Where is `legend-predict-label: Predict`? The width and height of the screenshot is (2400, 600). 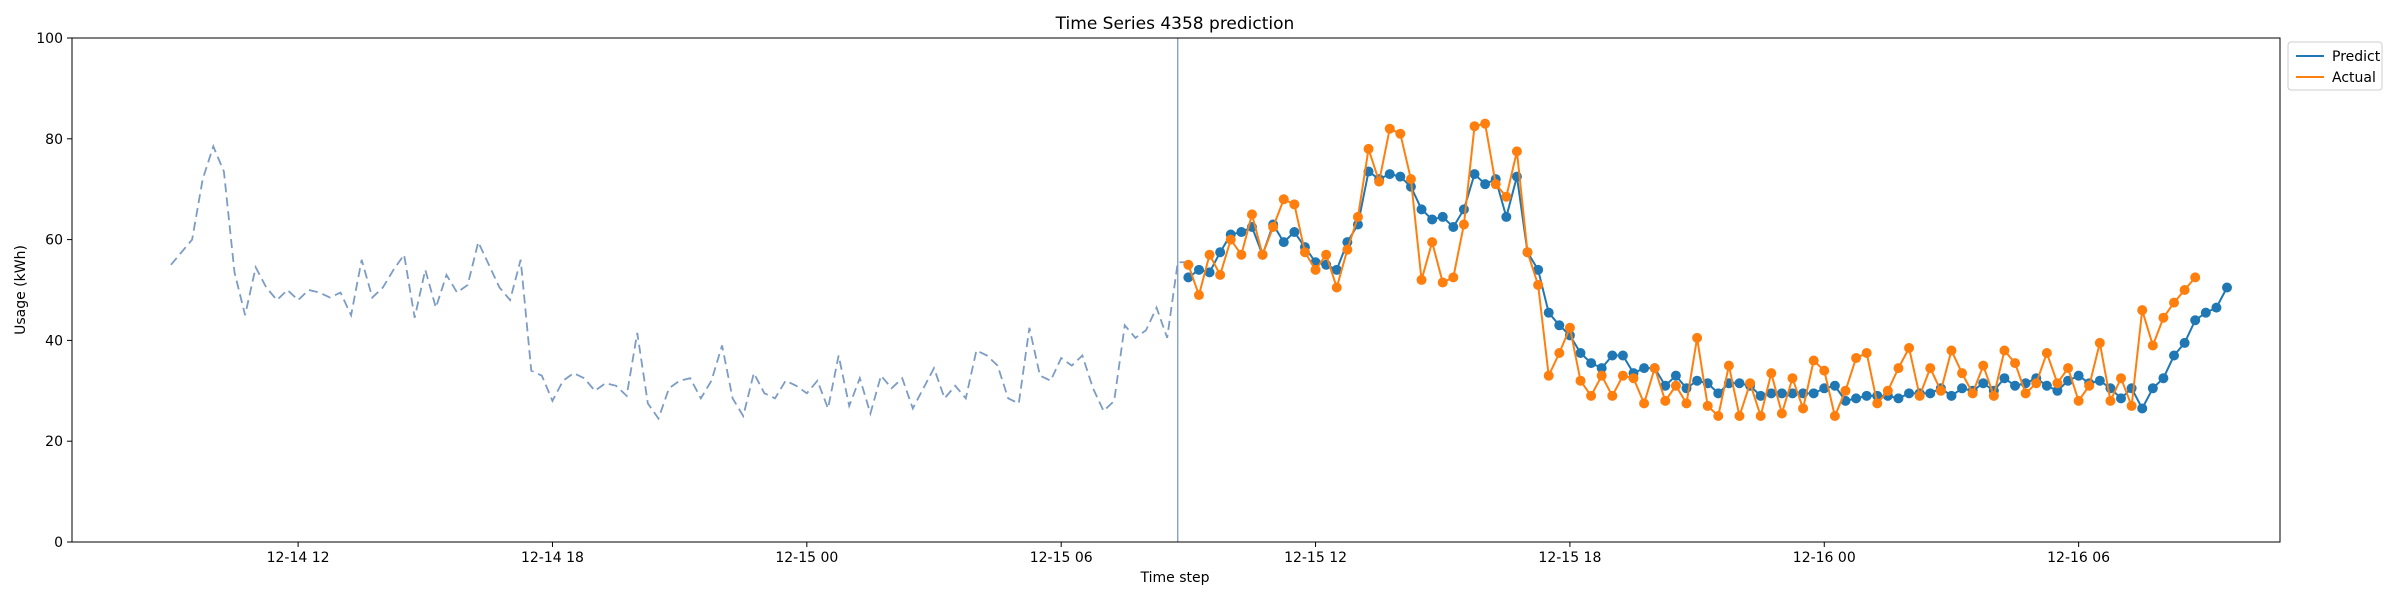
legend-predict-label: Predict is located at coordinates (2356, 57).